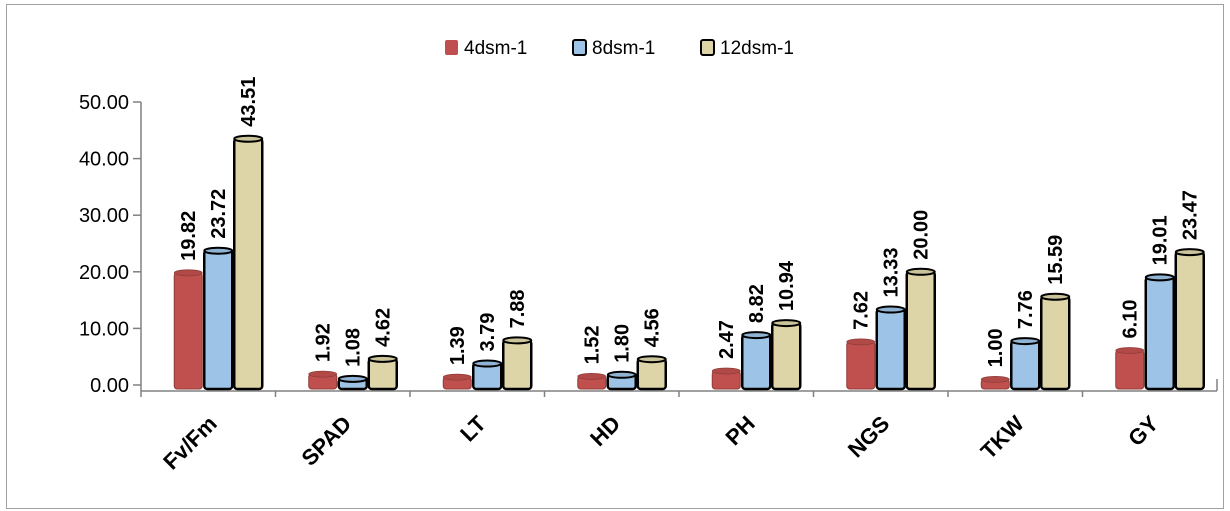  What do you see at coordinates (518, 308) in the screenshot?
I see `data-label: 7.88` at bounding box center [518, 308].